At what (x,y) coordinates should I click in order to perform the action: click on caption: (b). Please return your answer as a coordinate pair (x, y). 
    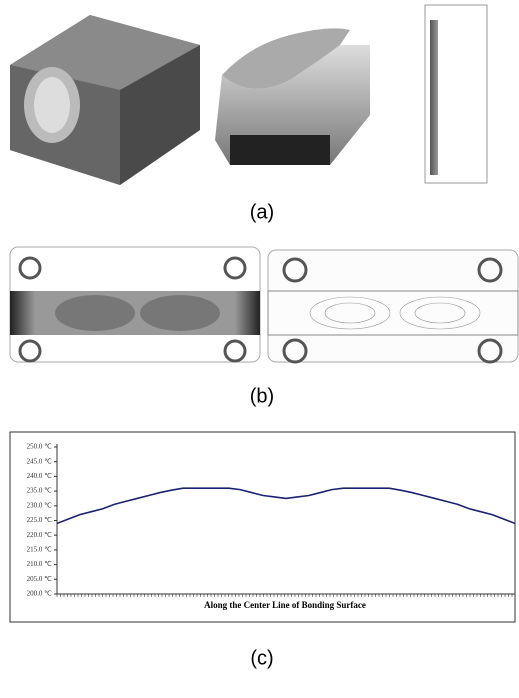
    Looking at the image, I should click on (262, 396).